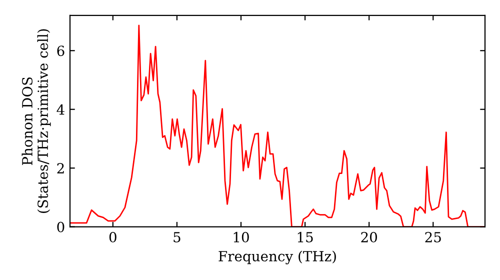 This screenshot has width=500, height=280. What do you see at coordinates (433, 237) in the screenshot?
I see `x-tick-label: 25` at bounding box center [433, 237].